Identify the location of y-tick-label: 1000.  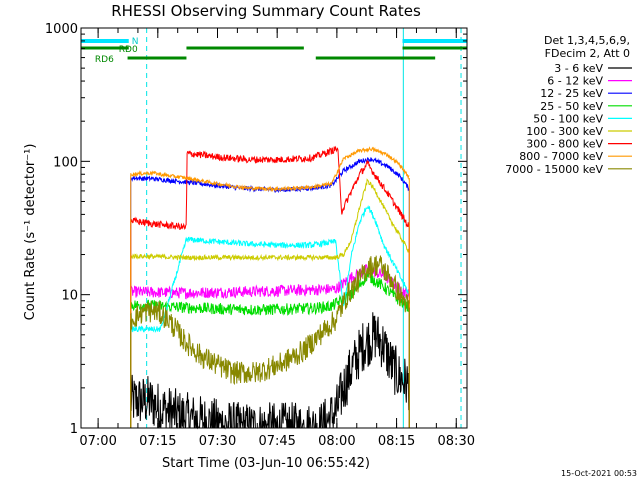
(61, 29).